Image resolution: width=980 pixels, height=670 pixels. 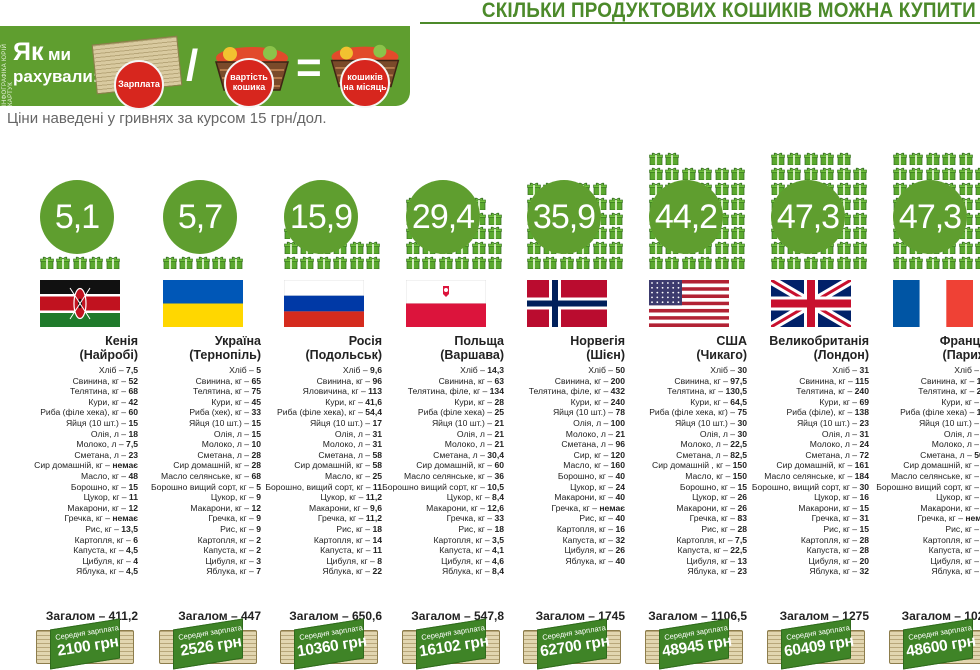 I want to click on price-item: Молоко, л – 14, so click(x=928, y=444).